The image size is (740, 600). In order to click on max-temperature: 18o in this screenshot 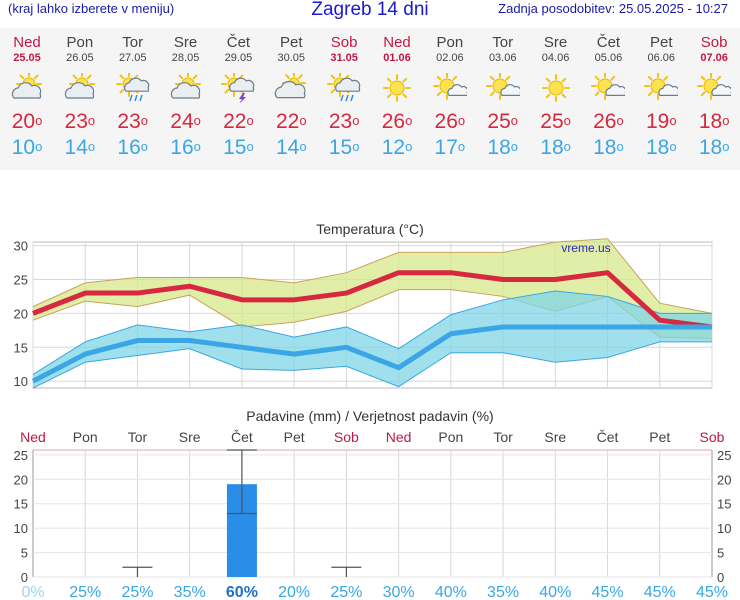, I will do `click(714, 121)`.